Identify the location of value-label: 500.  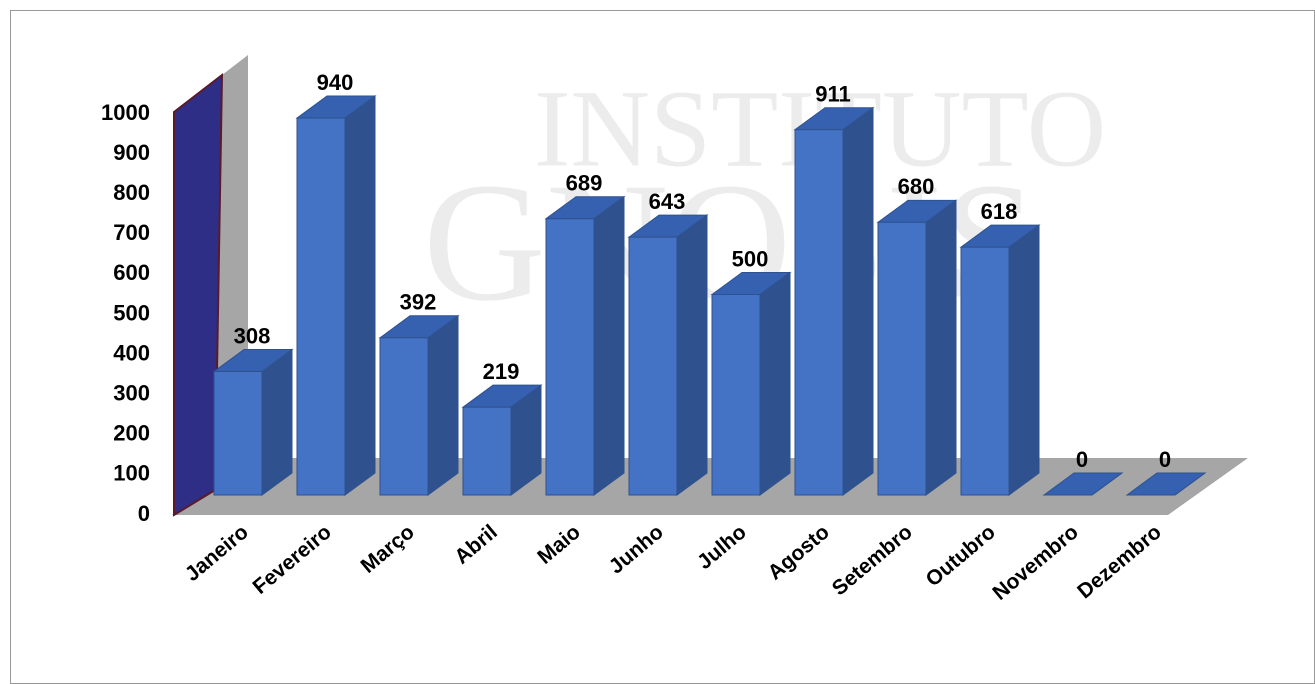
(750, 258).